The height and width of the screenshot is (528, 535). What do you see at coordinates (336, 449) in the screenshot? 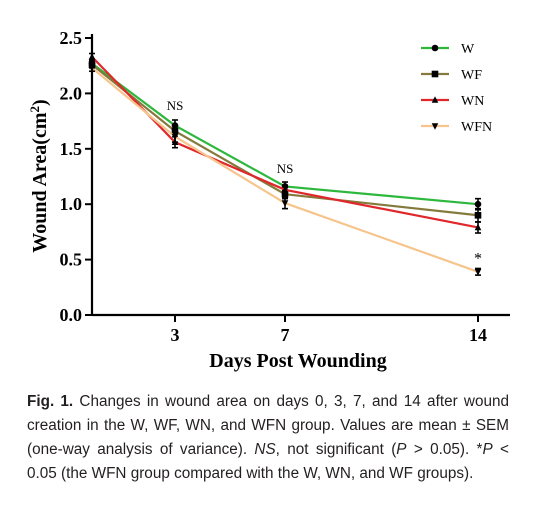
I see `caption-text-2: , not significant (` at bounding box center [336, 449].